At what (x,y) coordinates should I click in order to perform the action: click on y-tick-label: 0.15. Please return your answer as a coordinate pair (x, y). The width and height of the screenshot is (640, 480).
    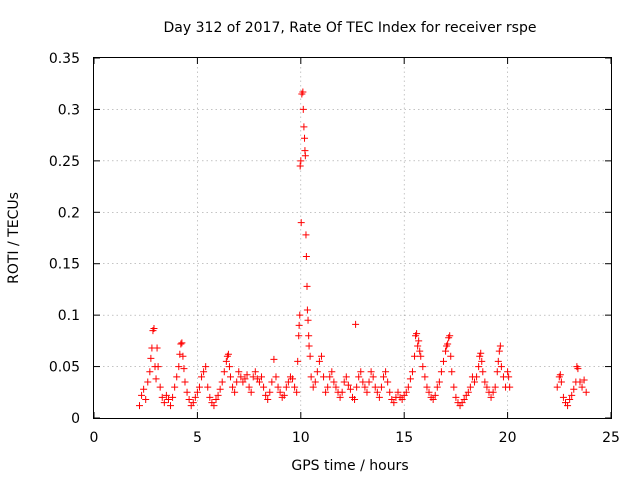
    Looking at the image, I should click on (64, 265).